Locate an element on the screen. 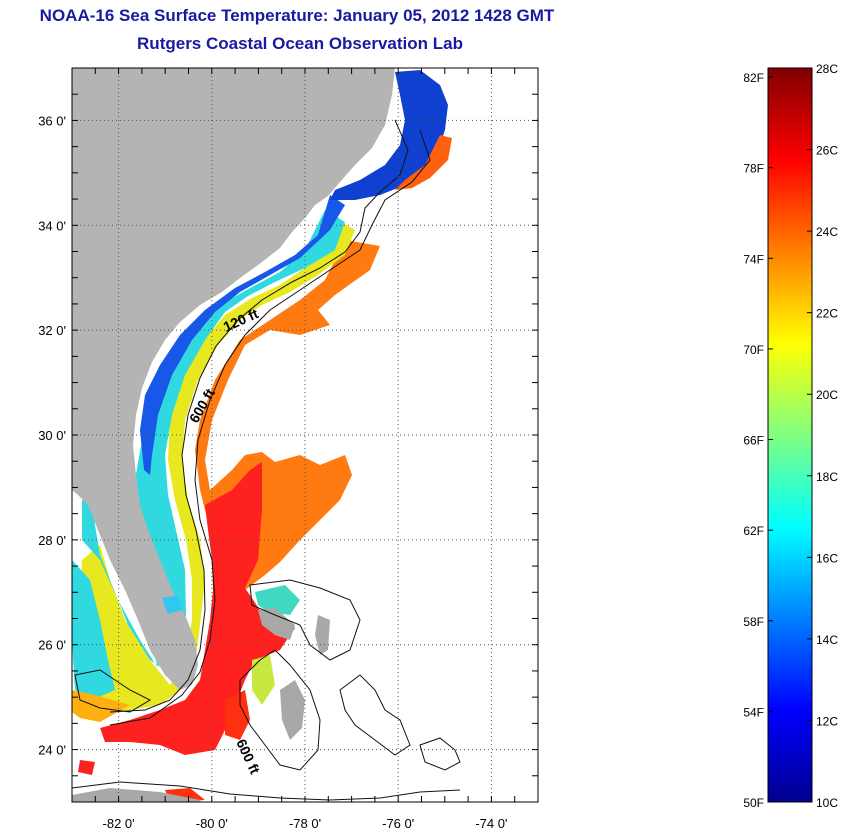 The height and width of the screenshot is (832, 849). colorbar-label-c: 16C is located at coordinates (827, 558).